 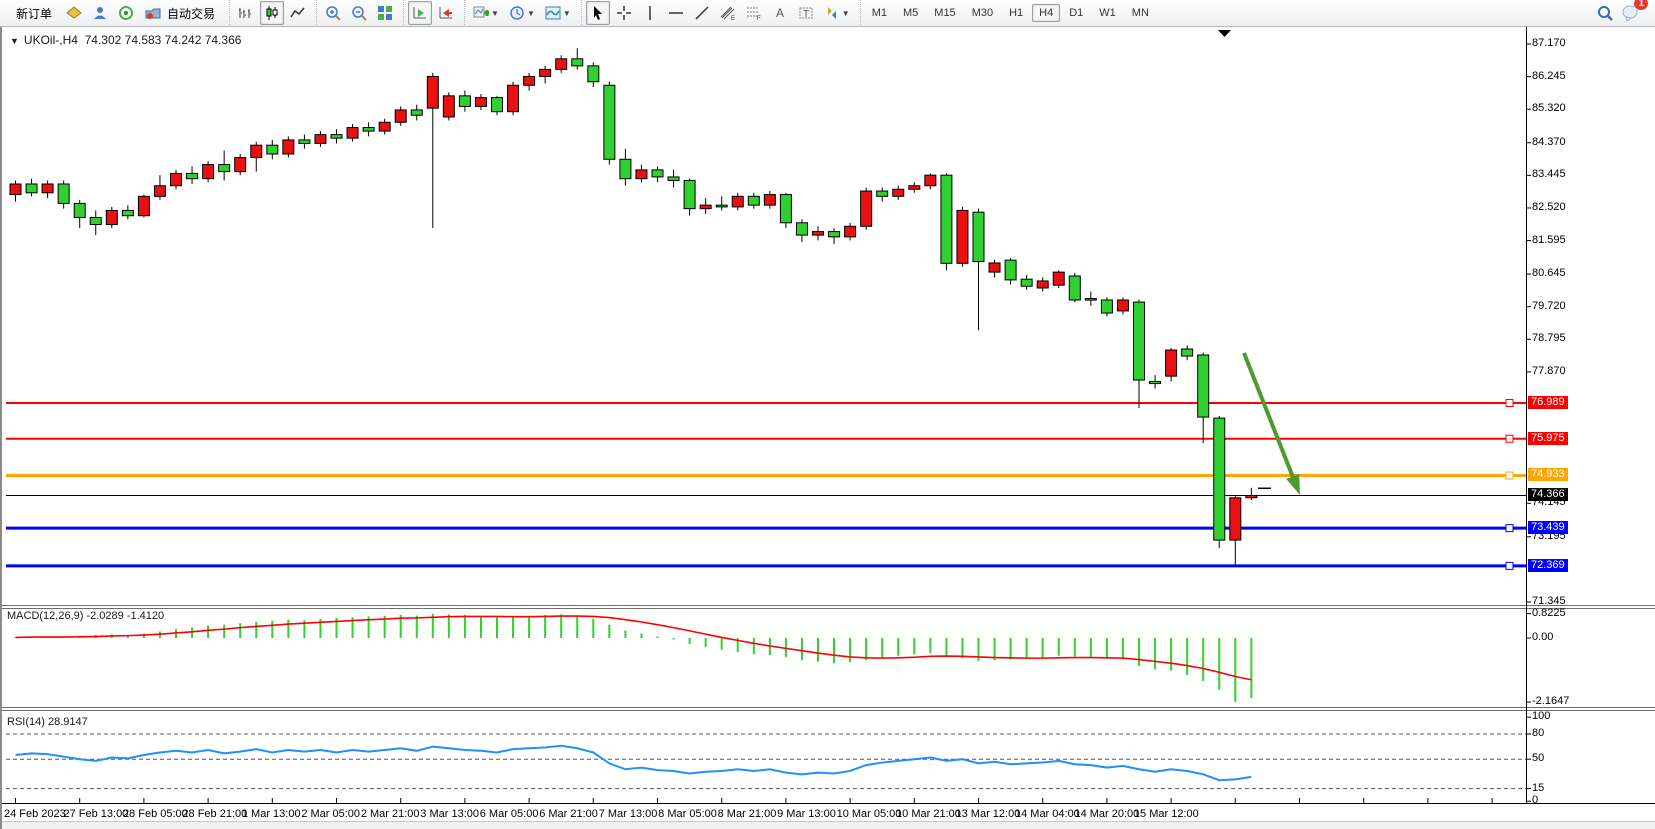 I want to click on svg-text: T, so click(x=806, y=14).